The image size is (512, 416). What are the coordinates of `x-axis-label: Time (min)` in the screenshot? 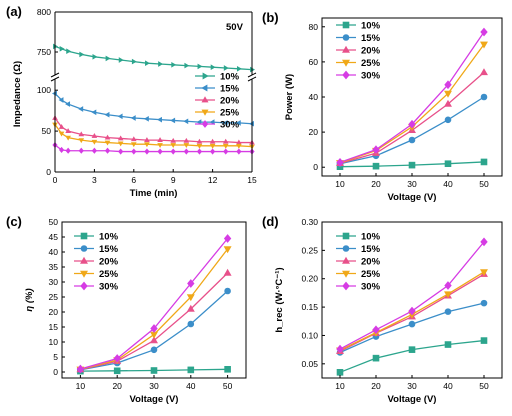 It's located at (154, 193).